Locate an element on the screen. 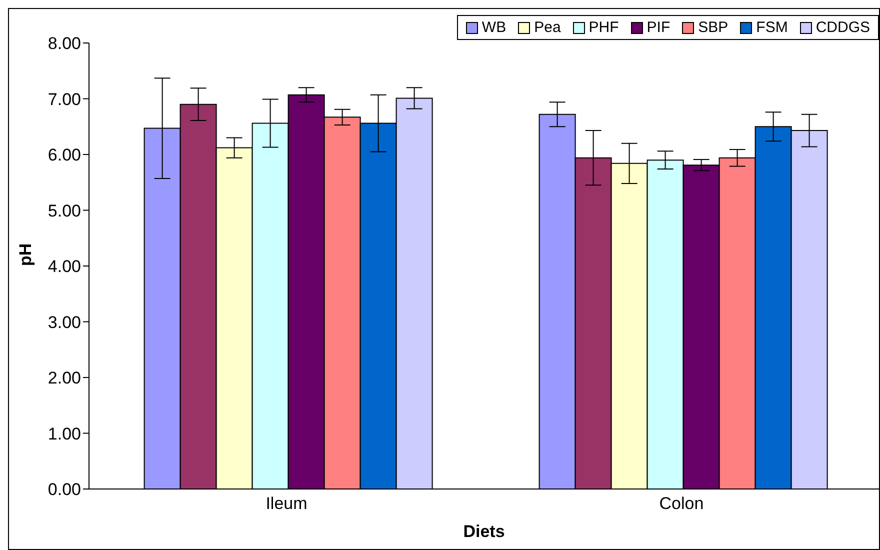  x-axis-title: Diets is located at coordinates (484, 531).